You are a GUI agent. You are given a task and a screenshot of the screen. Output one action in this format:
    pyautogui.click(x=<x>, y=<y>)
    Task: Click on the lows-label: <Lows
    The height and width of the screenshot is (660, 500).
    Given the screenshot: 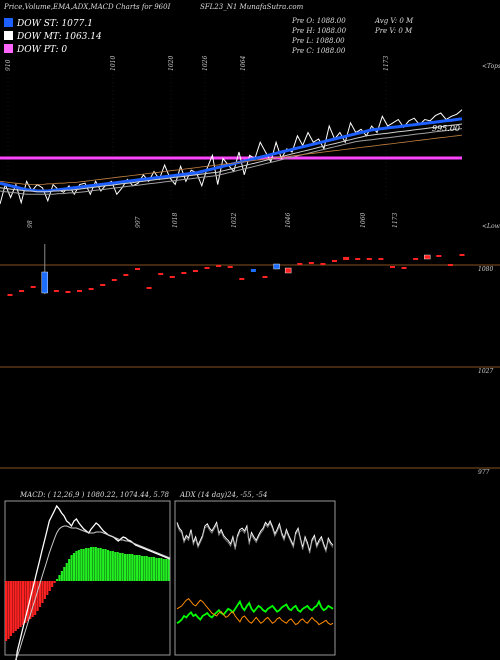 What is the action you would take?
    pyautogui.click(x=491, y=226)
    